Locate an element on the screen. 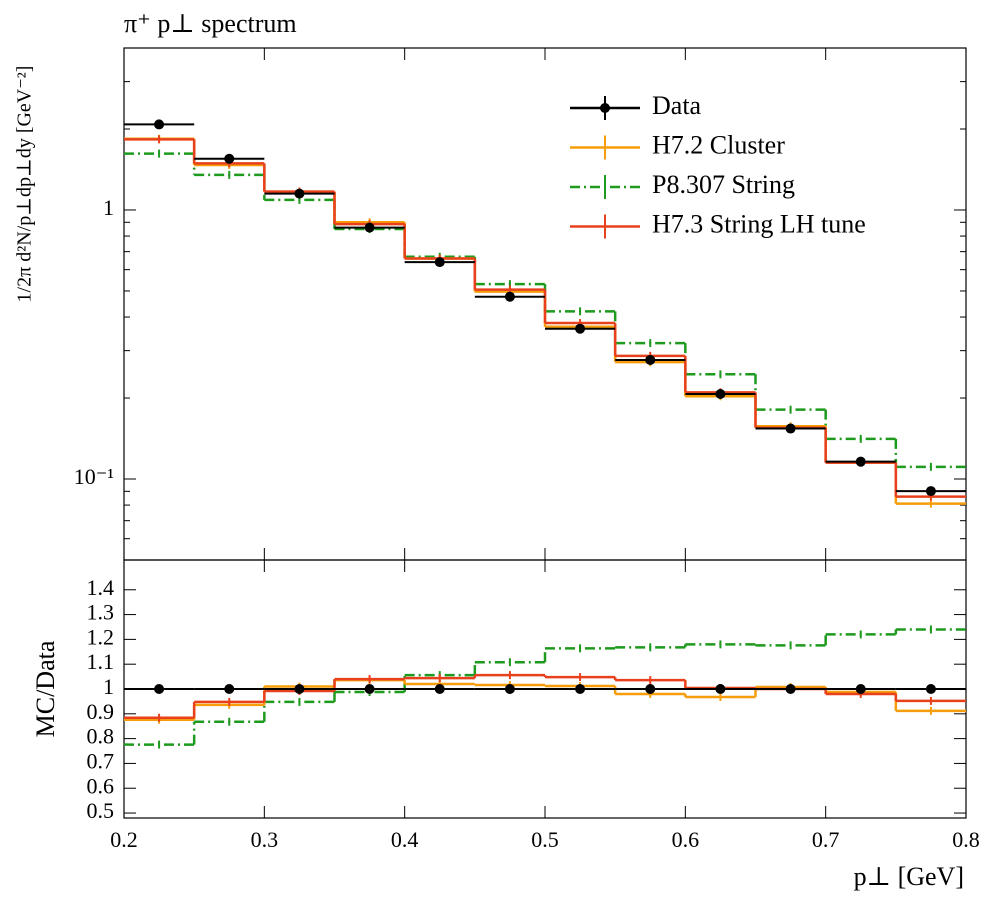 The image size is (996, 900). y-tick-label: 1.3 is located at coordinates (101, 612).